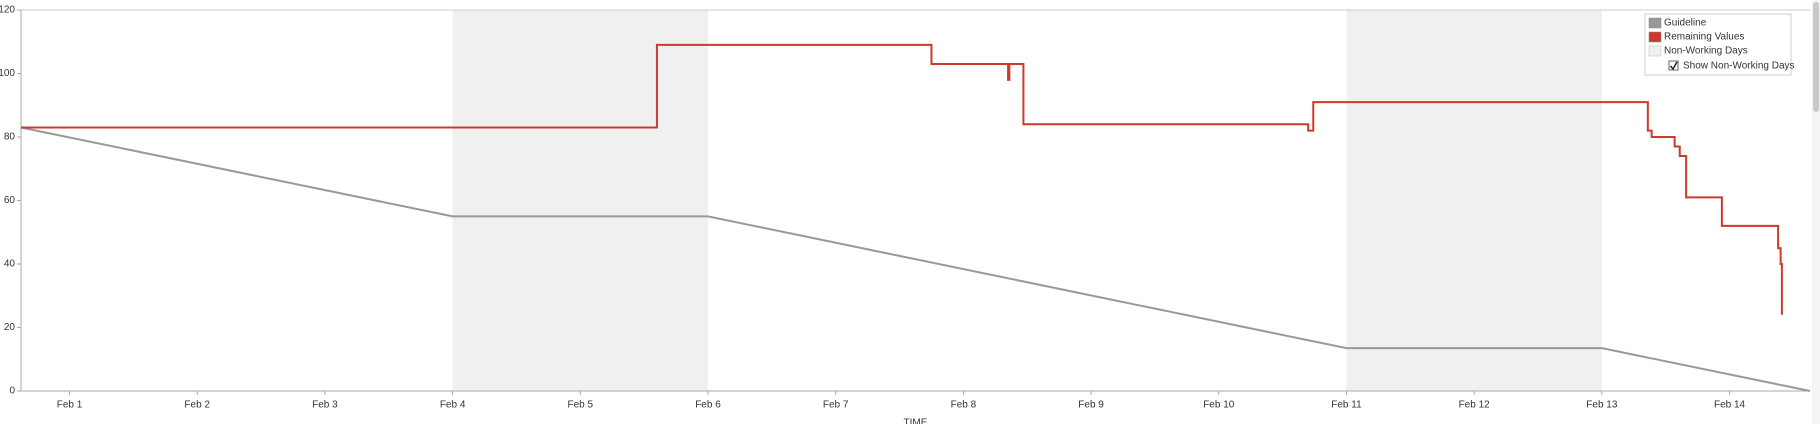  I want to click on x-tick-label: Feb 14, so click(1730, 405).